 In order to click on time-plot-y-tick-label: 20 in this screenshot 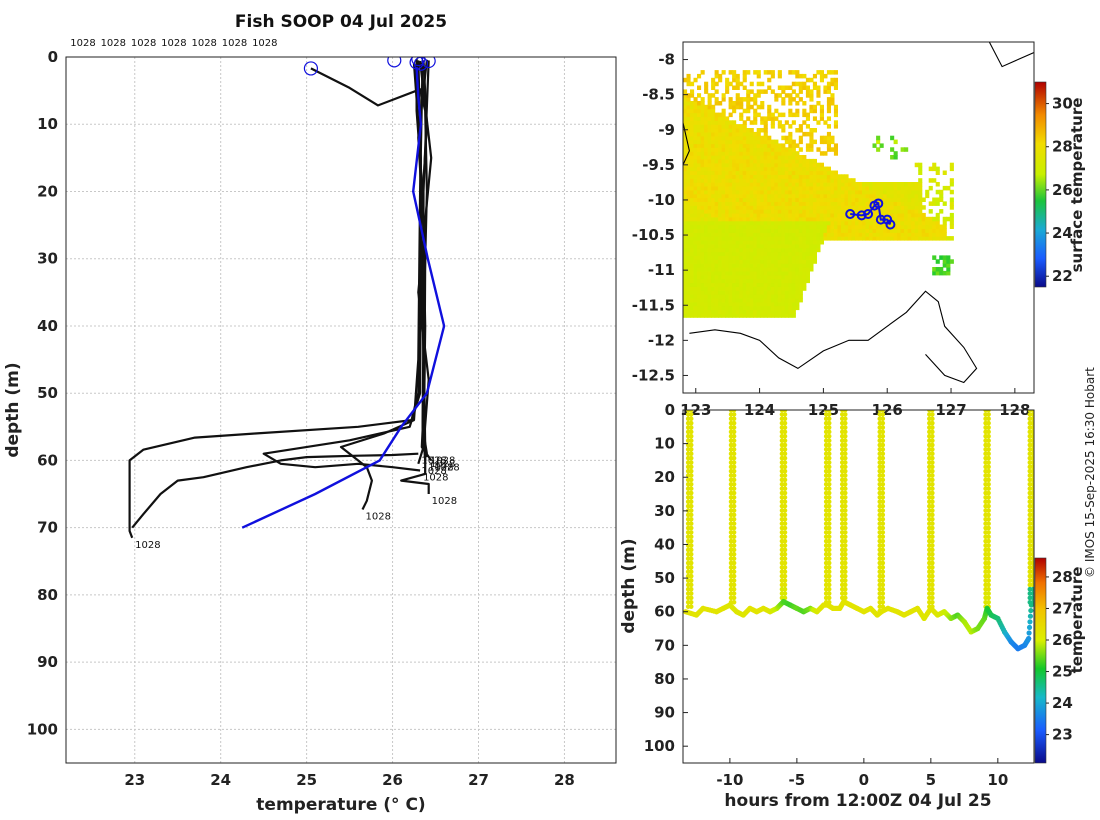, I will do `click(664, 477)`.